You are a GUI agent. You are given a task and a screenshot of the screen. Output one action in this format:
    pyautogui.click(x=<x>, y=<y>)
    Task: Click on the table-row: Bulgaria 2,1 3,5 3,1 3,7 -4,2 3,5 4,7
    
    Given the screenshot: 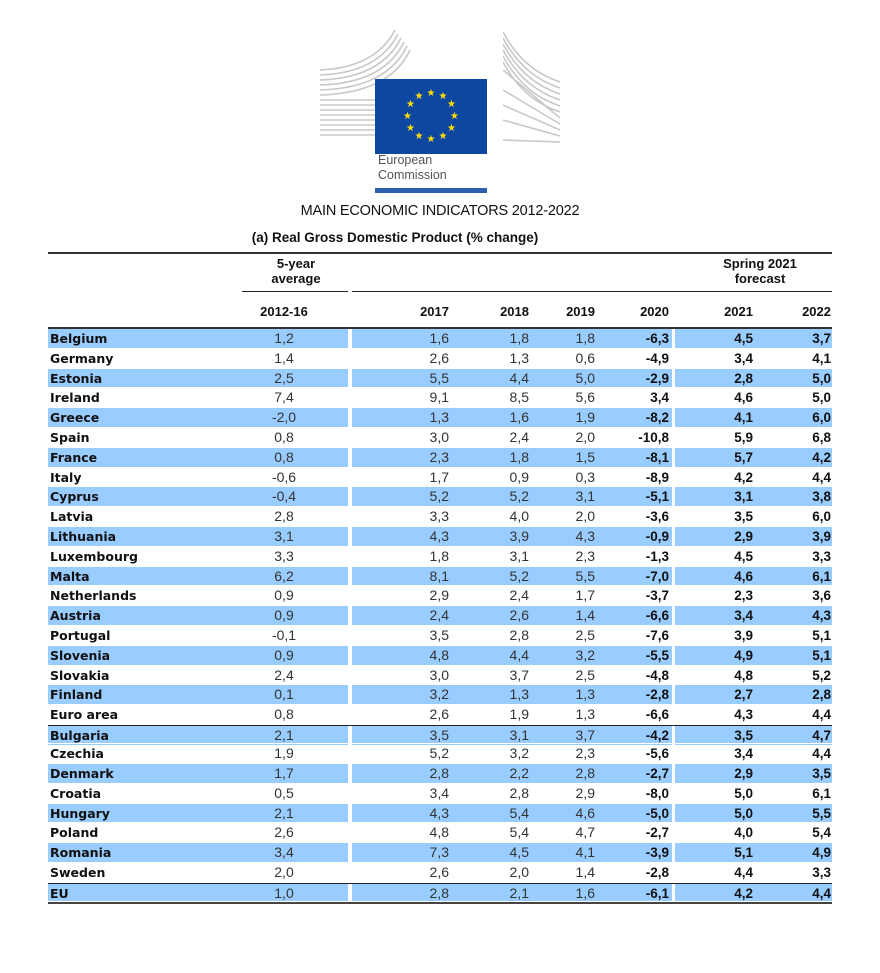 What is the action you would take?
    pyautogui.click(x=440, y=734)
    